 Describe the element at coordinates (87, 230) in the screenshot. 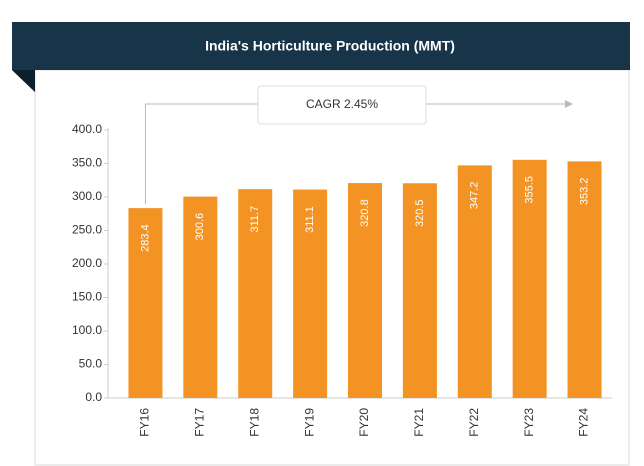

I see `y-tick-label: 250.0` at that location.